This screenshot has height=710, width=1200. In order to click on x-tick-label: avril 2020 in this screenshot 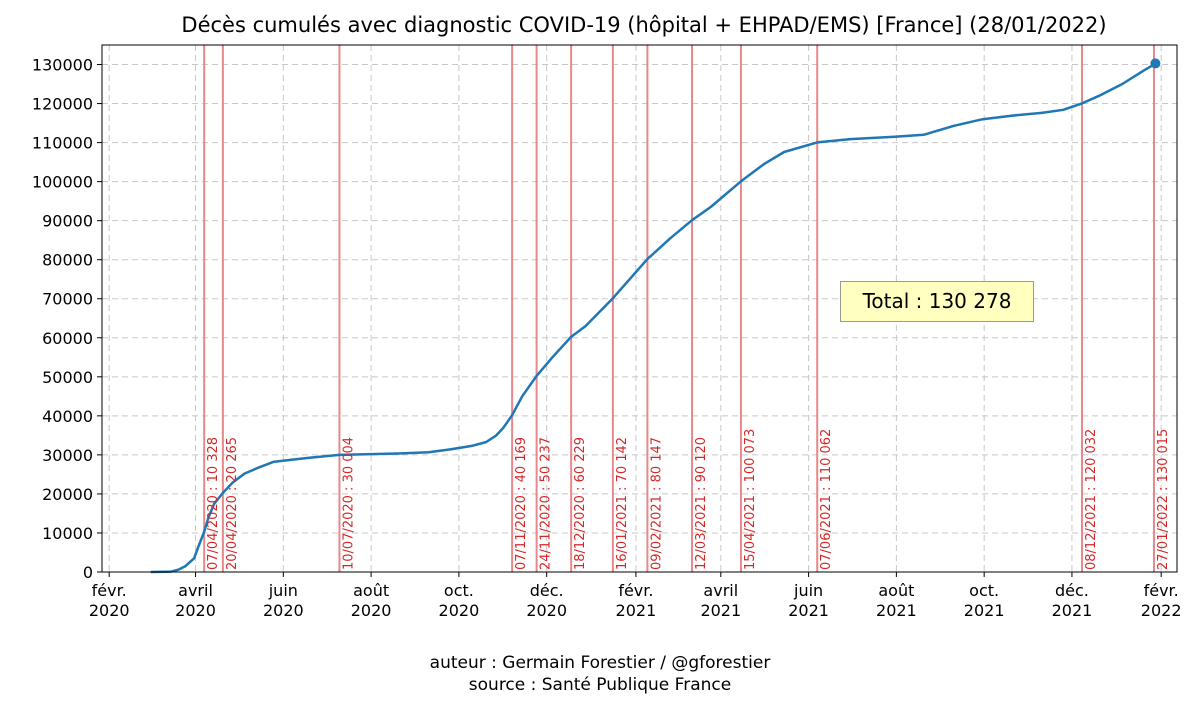, I will do `click(195, 600)`.